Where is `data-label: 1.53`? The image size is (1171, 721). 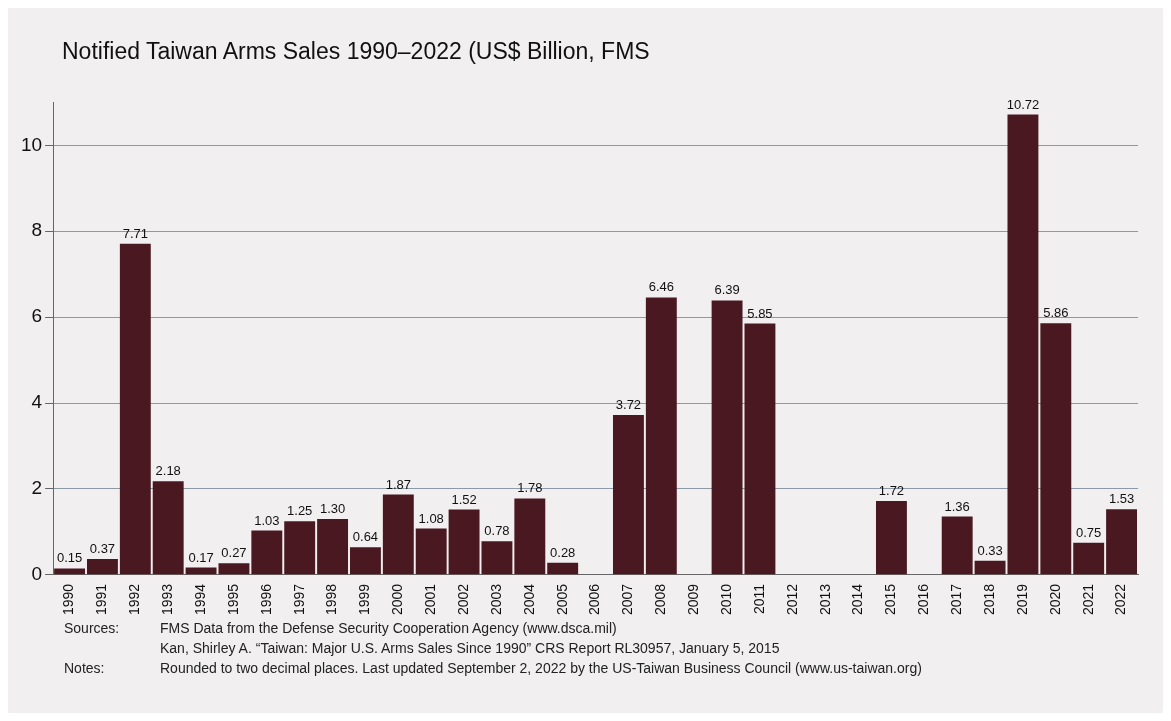 data-label: 1.53 is located at coordinates (1121, 499).